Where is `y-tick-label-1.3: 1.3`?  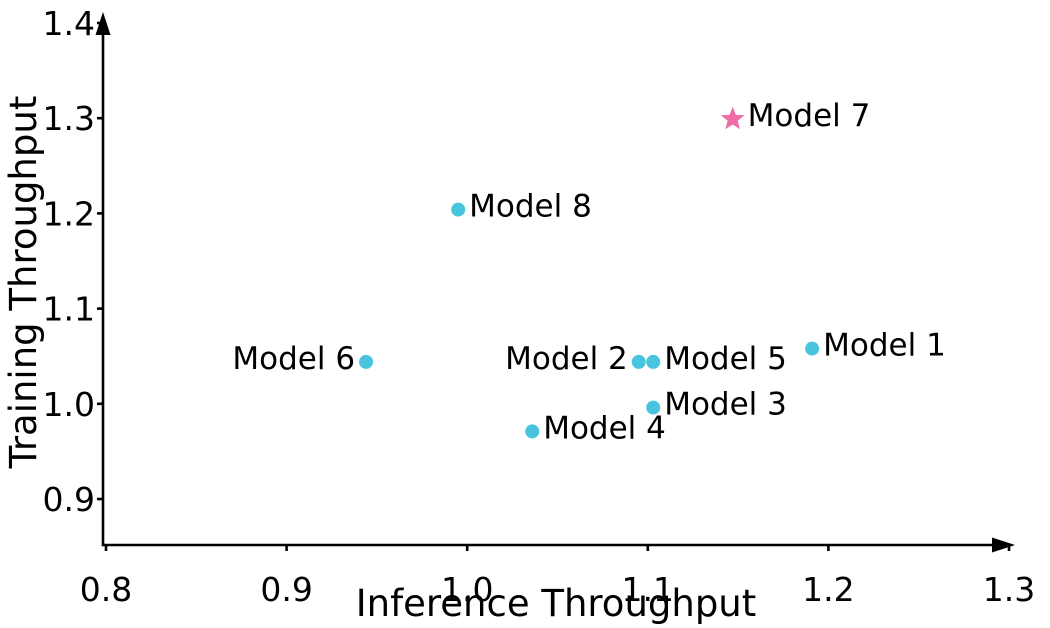 y-tick-label-1.3: 1.3 is located at coordinates (69, 118).